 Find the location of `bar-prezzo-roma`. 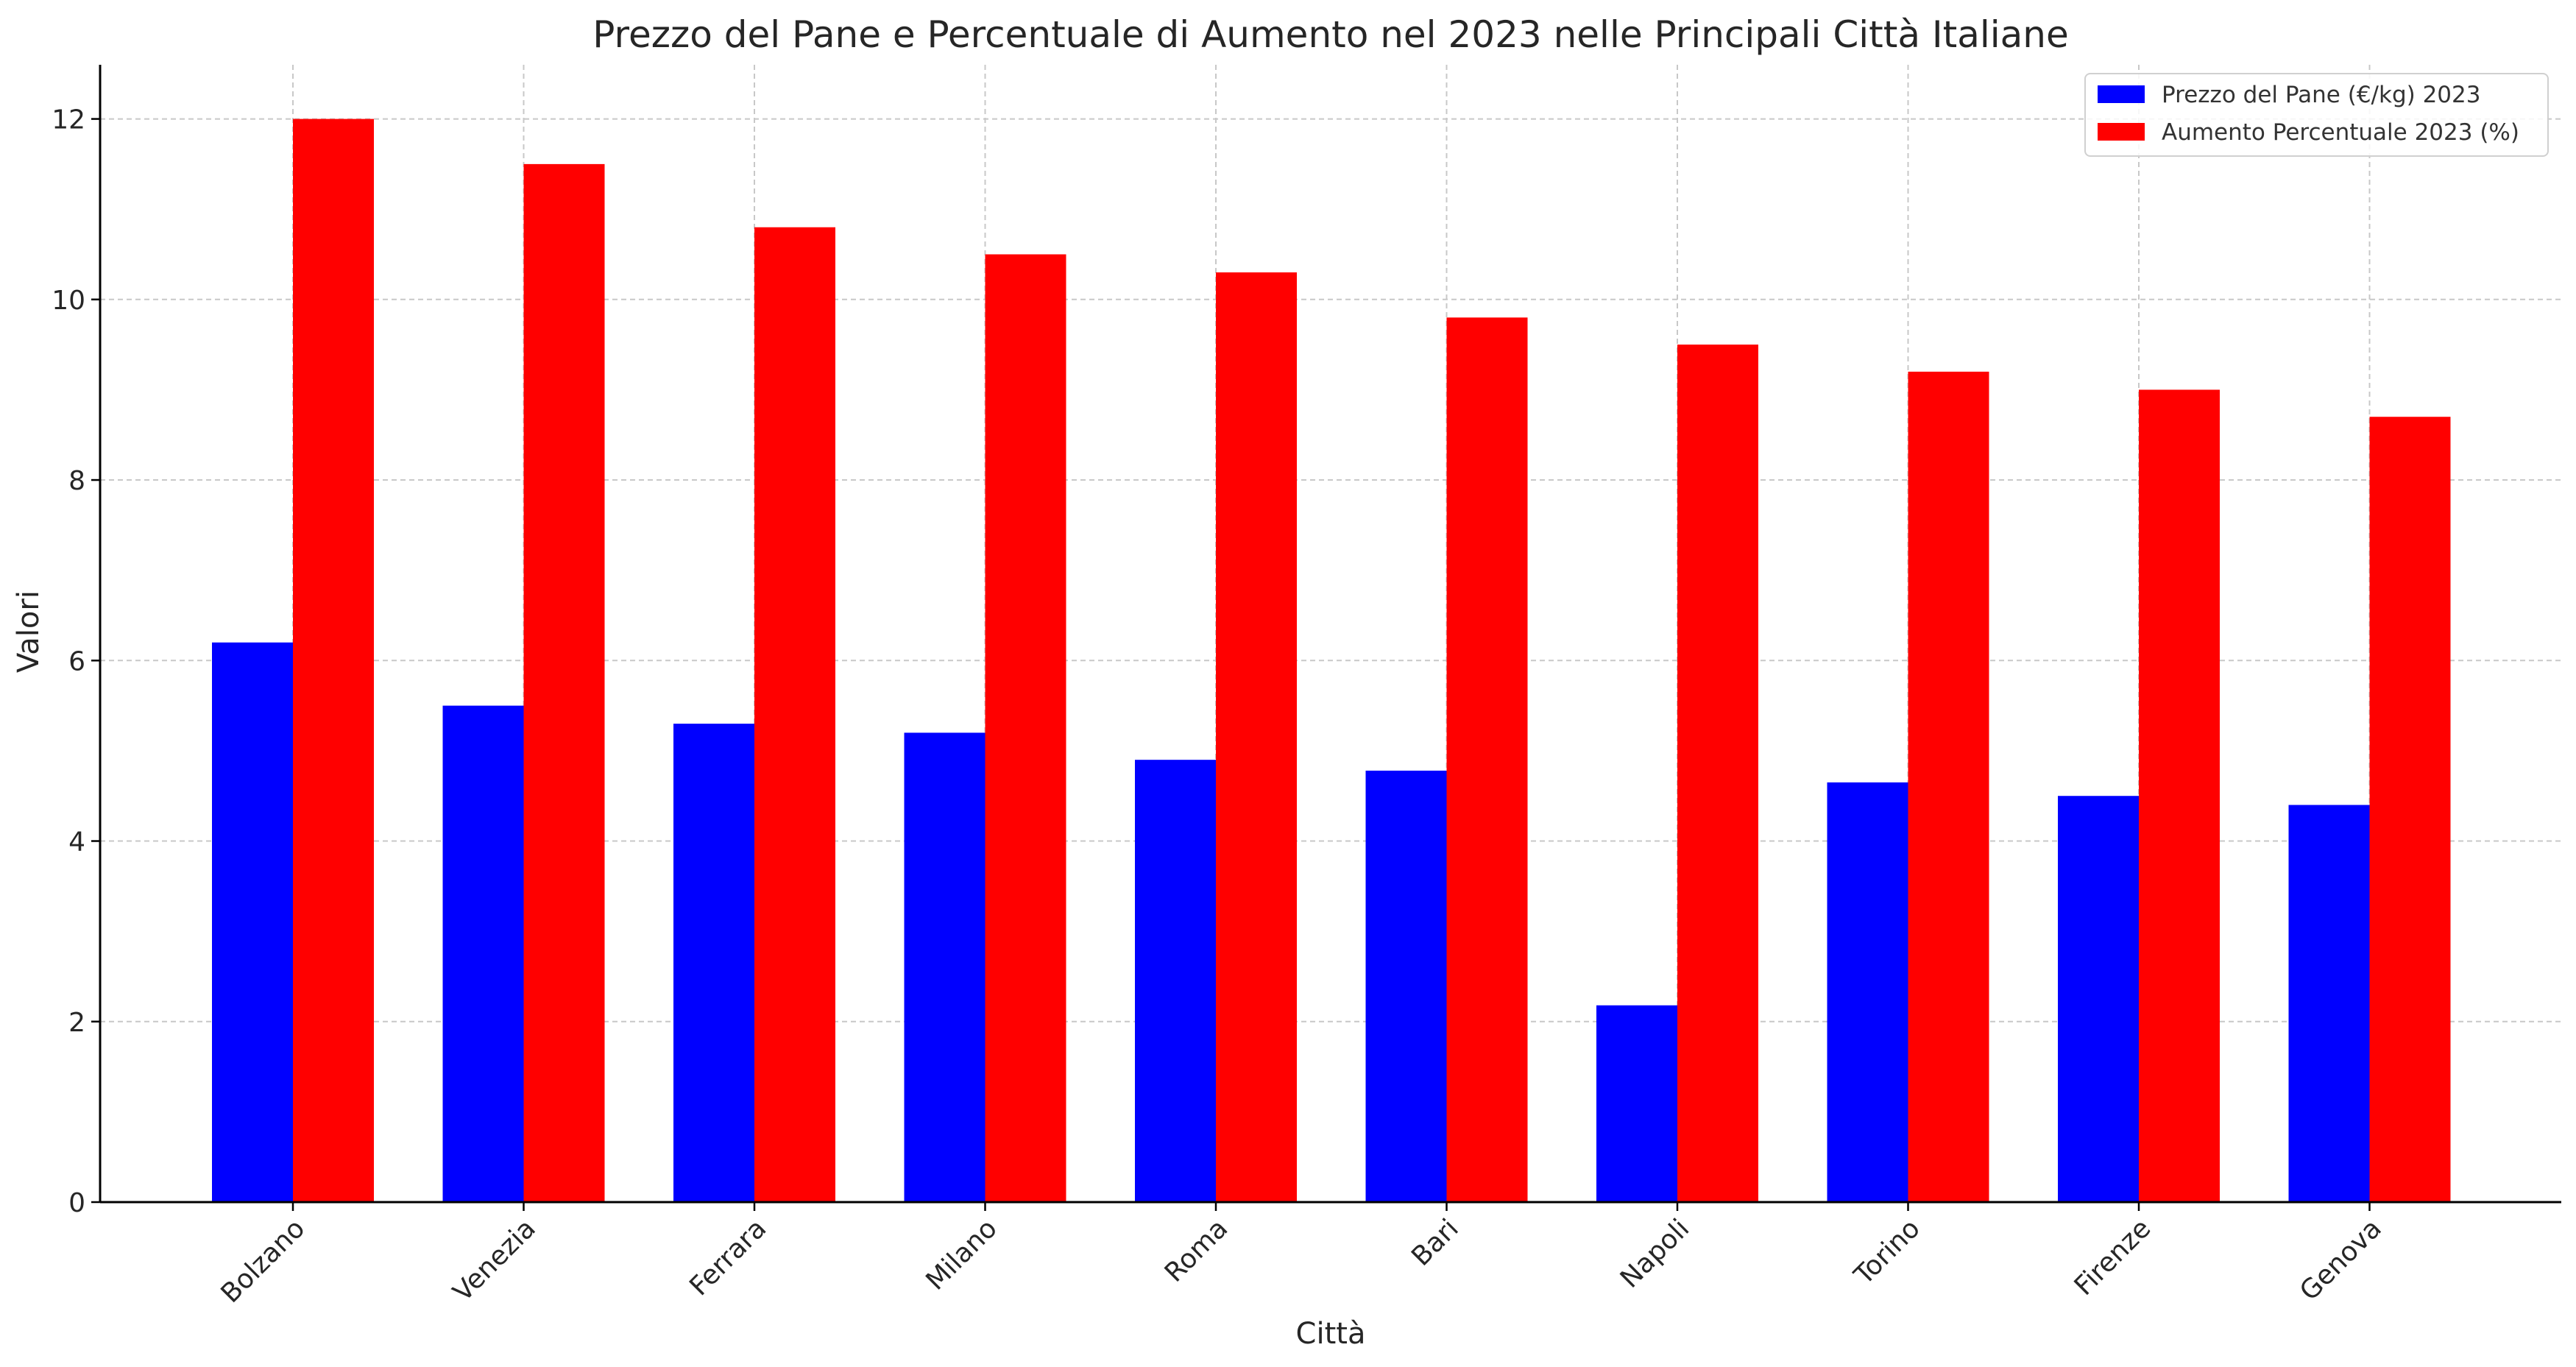

bar-prezzo-roma is located at coordinates (1175, 981).